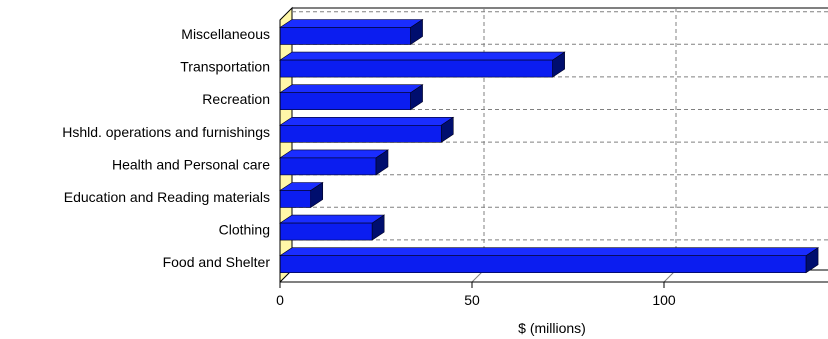  Describe the element at coordinates (217, 262) in the screenshot. I see `category-label-7: Food and Shelter` at that location.